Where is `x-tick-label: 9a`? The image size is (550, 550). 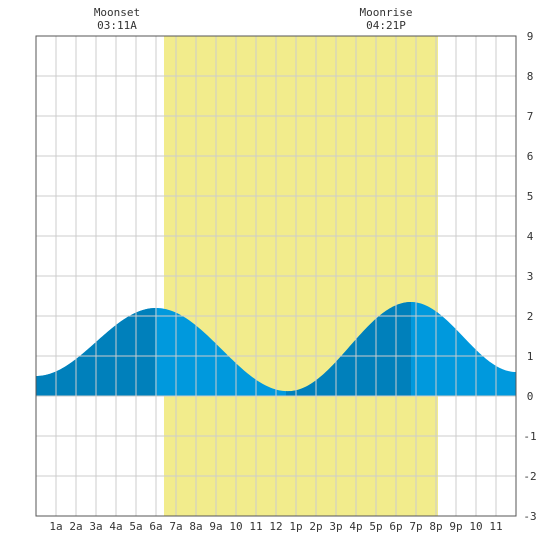 x-tick-label: 9a is located at coordinates (215, 526).